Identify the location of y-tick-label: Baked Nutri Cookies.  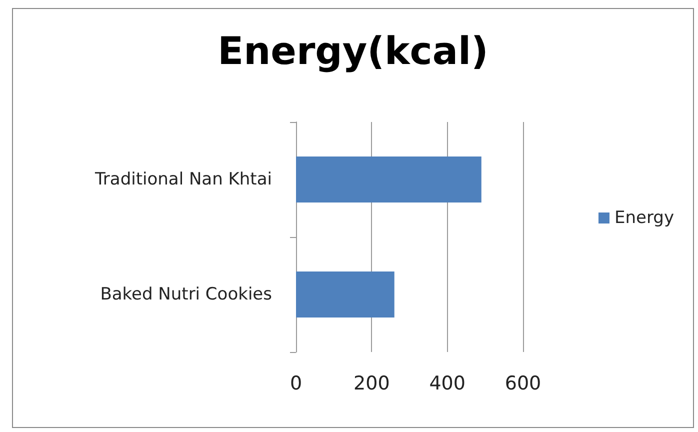
(186, 294).